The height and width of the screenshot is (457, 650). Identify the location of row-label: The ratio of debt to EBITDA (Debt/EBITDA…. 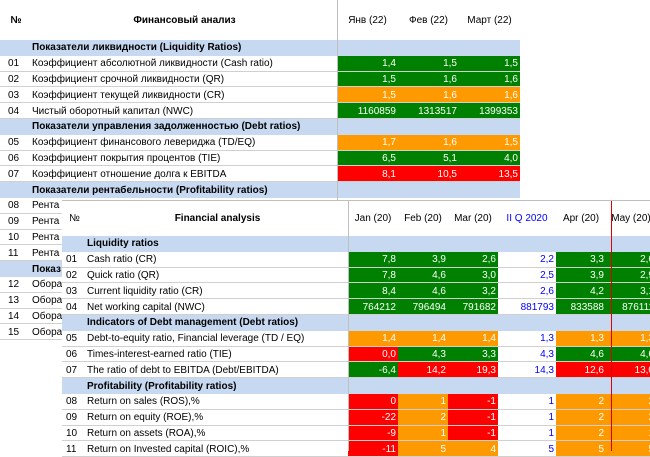
(183, 370).